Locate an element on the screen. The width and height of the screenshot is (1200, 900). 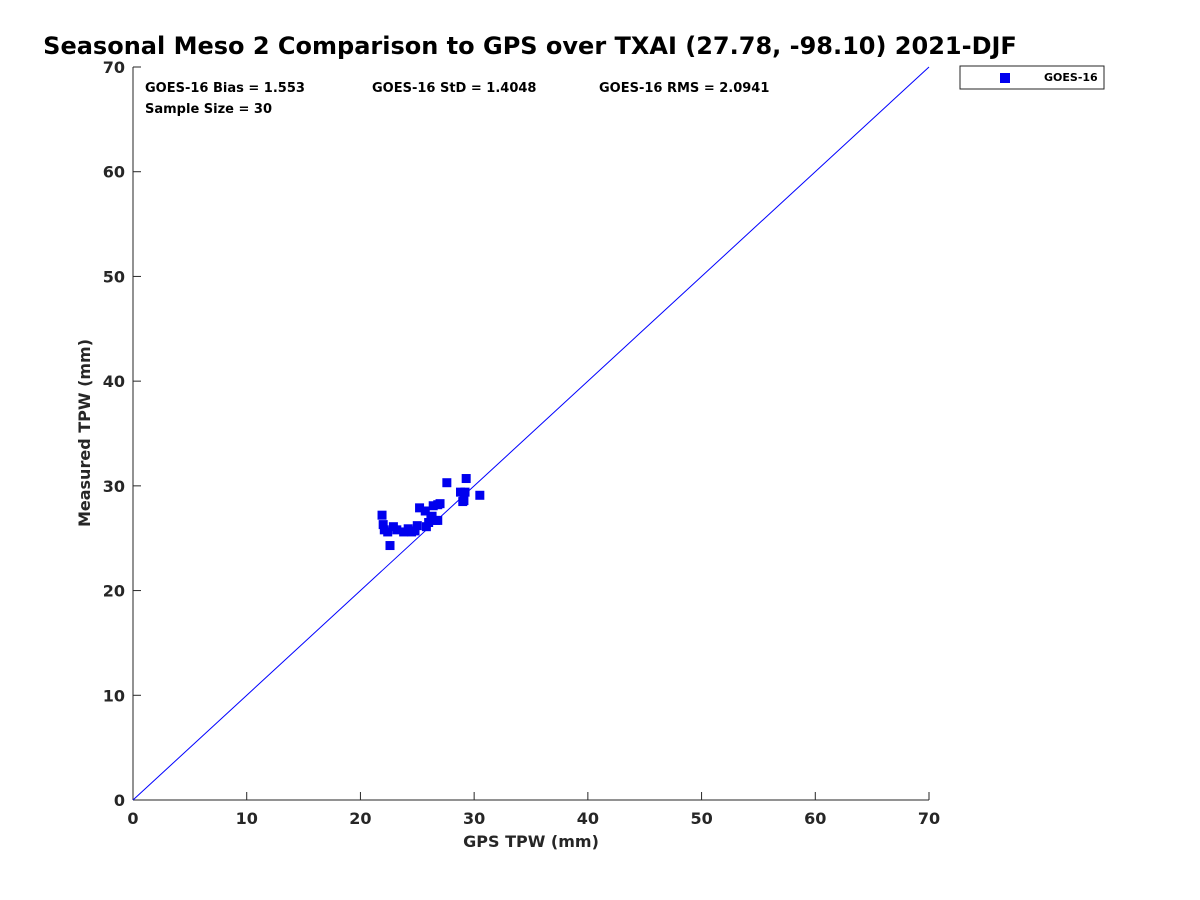
y-tick-label: 20 is located at coordinates (114, 591).